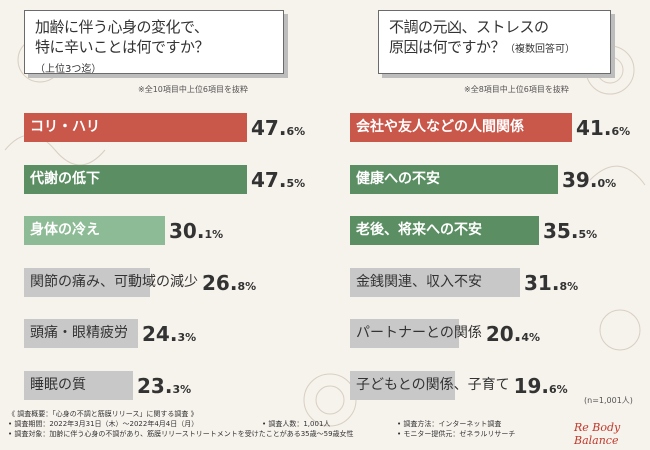  I want to click on bar-value: 39.0%, so click(589, 179).